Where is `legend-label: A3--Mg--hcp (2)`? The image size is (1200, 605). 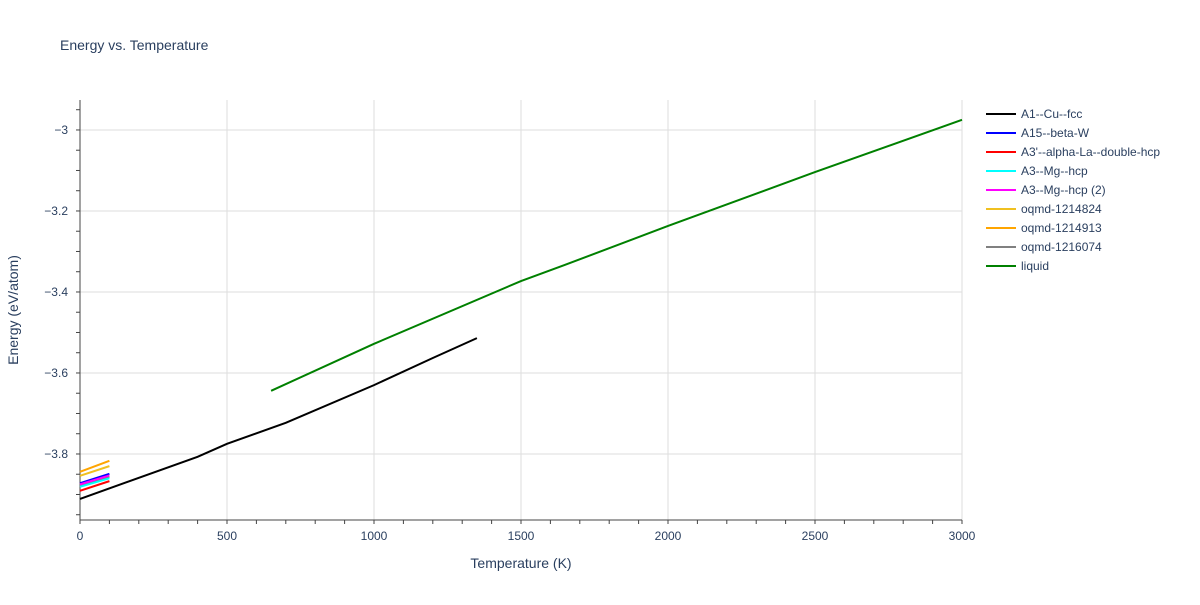
legend-label: A3--Mg--hcp (2) is located at coordinates (1063, 190).